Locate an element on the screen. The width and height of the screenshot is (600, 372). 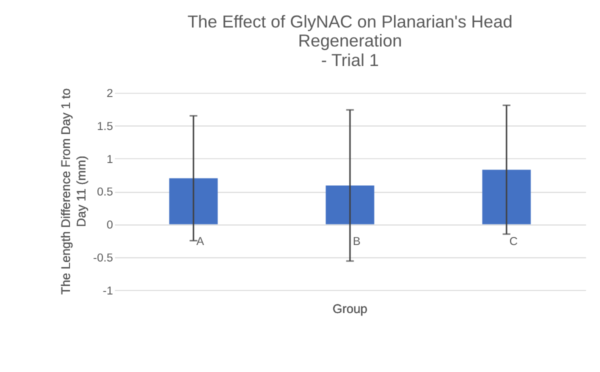
y-tick-label: -1 is located at coordinates (107, 291).